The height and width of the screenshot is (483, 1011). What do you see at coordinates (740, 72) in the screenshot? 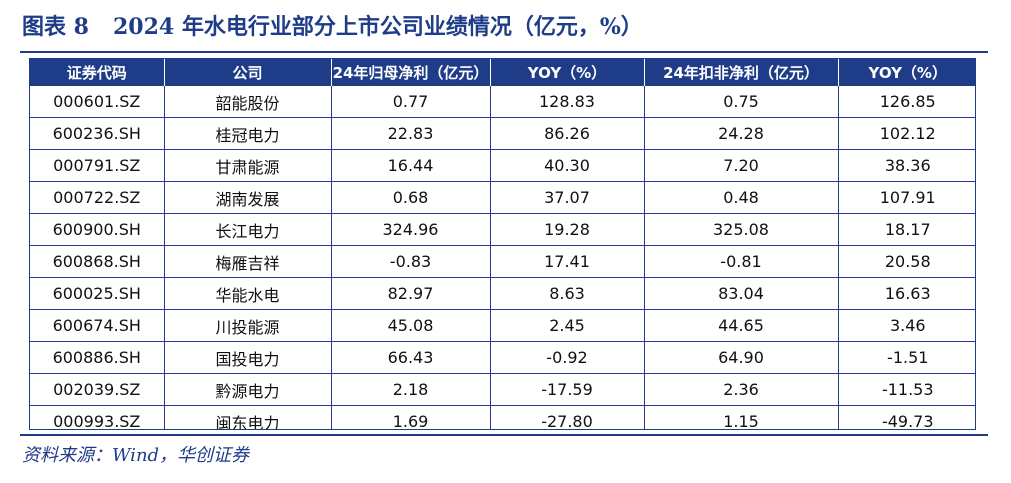
I see `header-cell-deducted-profit: 24年扣非净利（亿元）` at bounding box center [740, 72].